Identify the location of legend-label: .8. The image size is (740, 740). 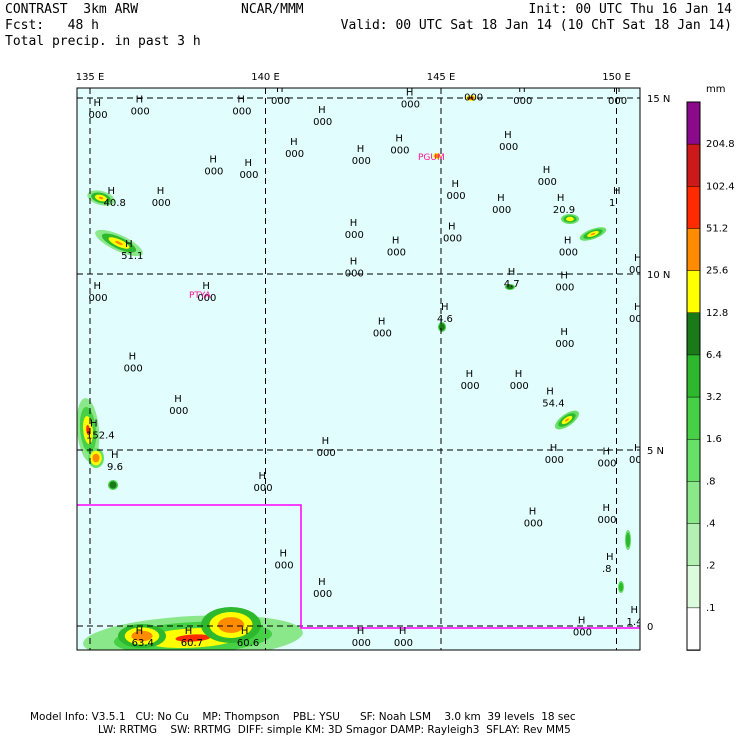
(711, 481).